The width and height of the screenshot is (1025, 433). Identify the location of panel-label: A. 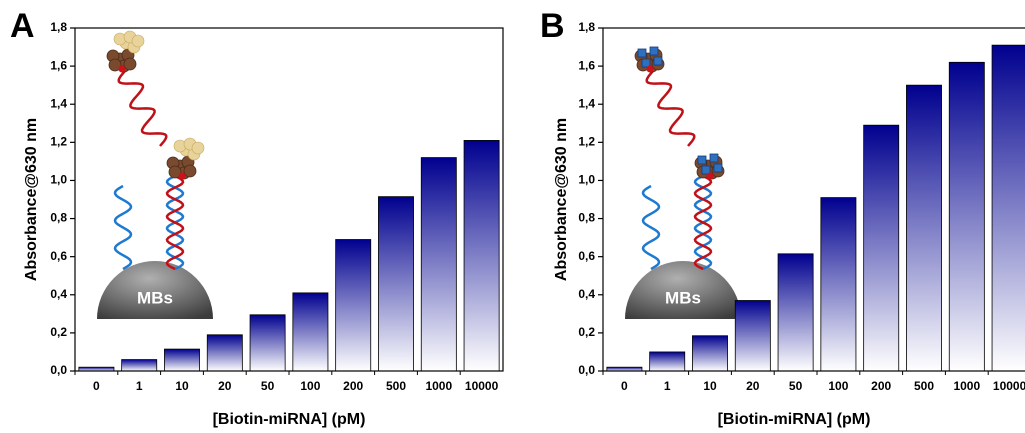
(22, 26).